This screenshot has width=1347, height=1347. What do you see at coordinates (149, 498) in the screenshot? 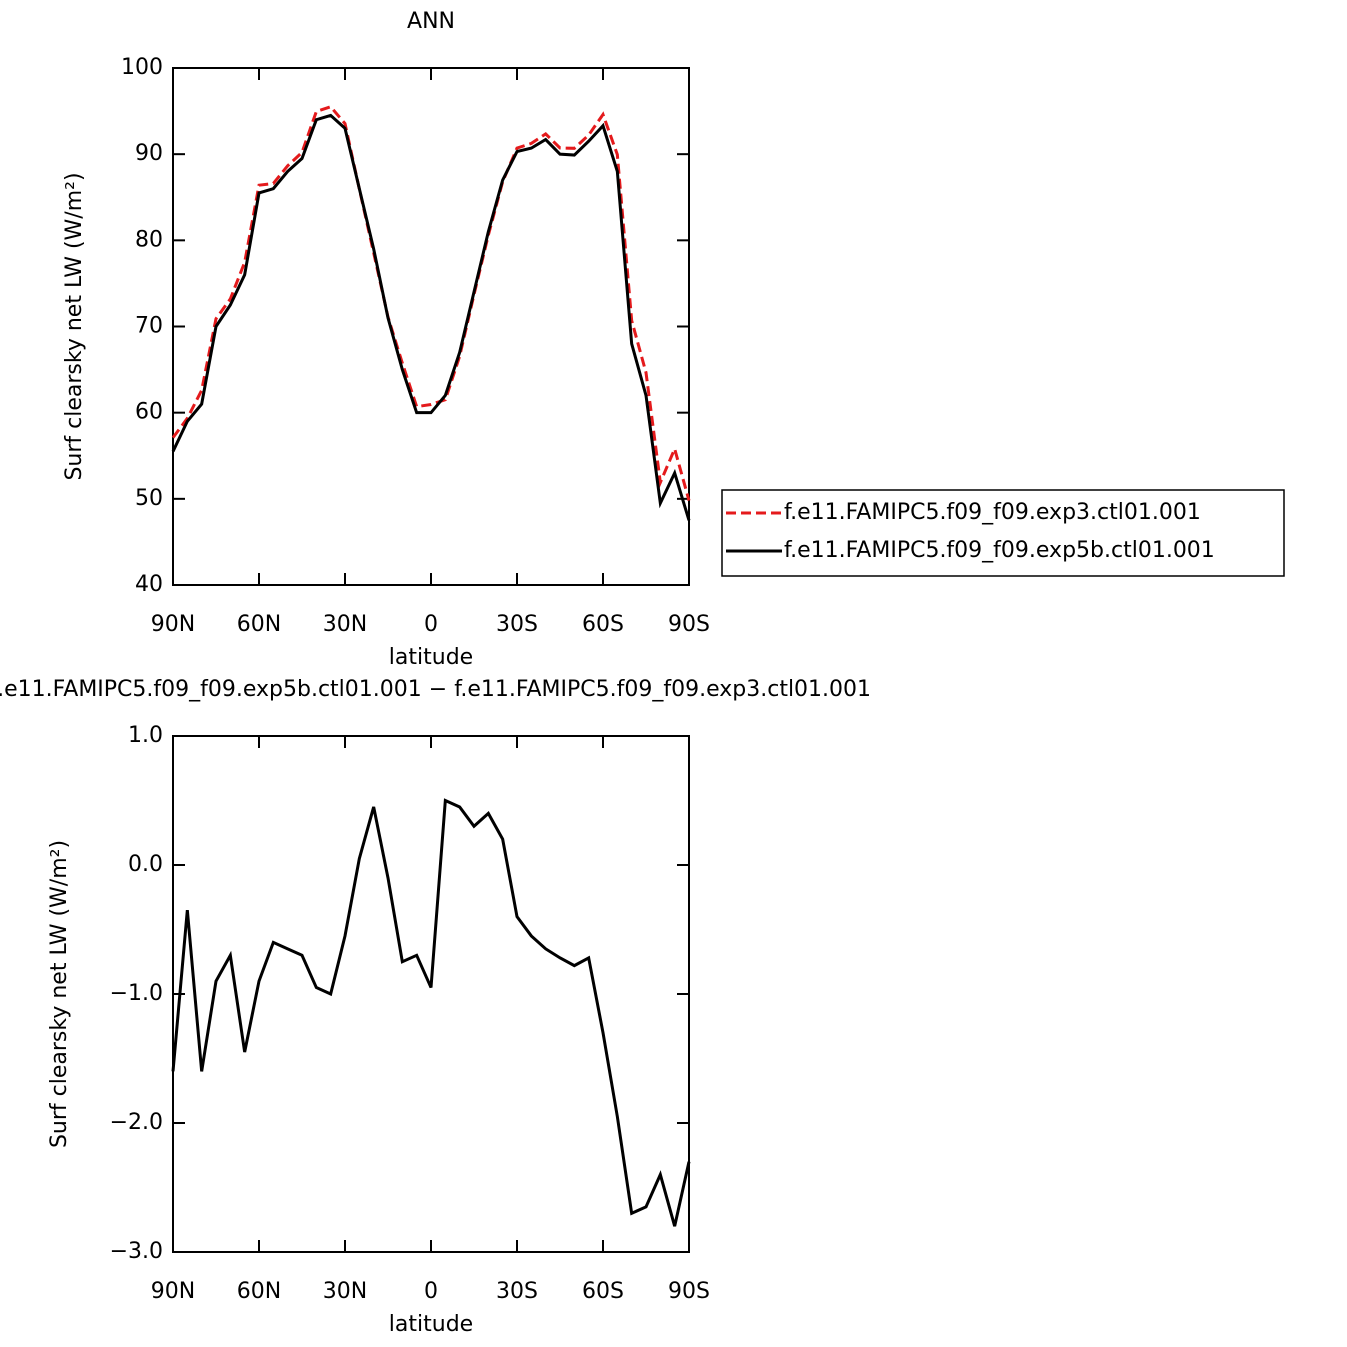
I see `y-tick-label: 50` at bounding box center [149, 498].